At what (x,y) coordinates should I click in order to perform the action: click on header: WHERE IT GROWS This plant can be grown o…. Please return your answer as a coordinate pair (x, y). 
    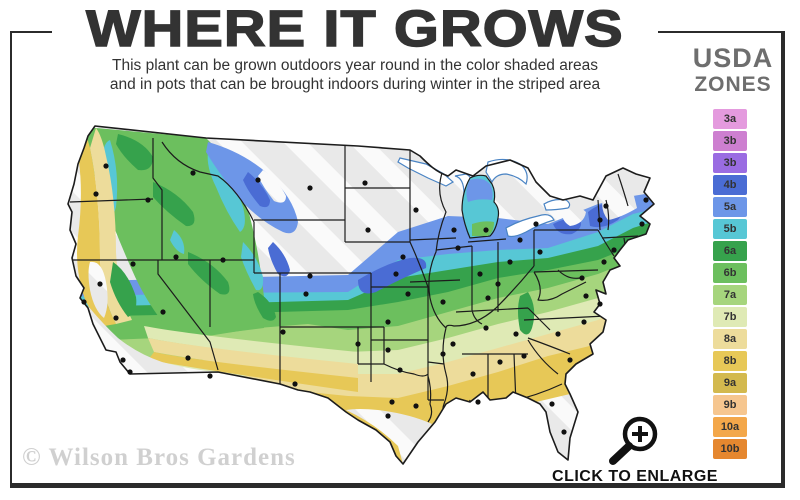
    Looking at the image, I should click on (355, 47).